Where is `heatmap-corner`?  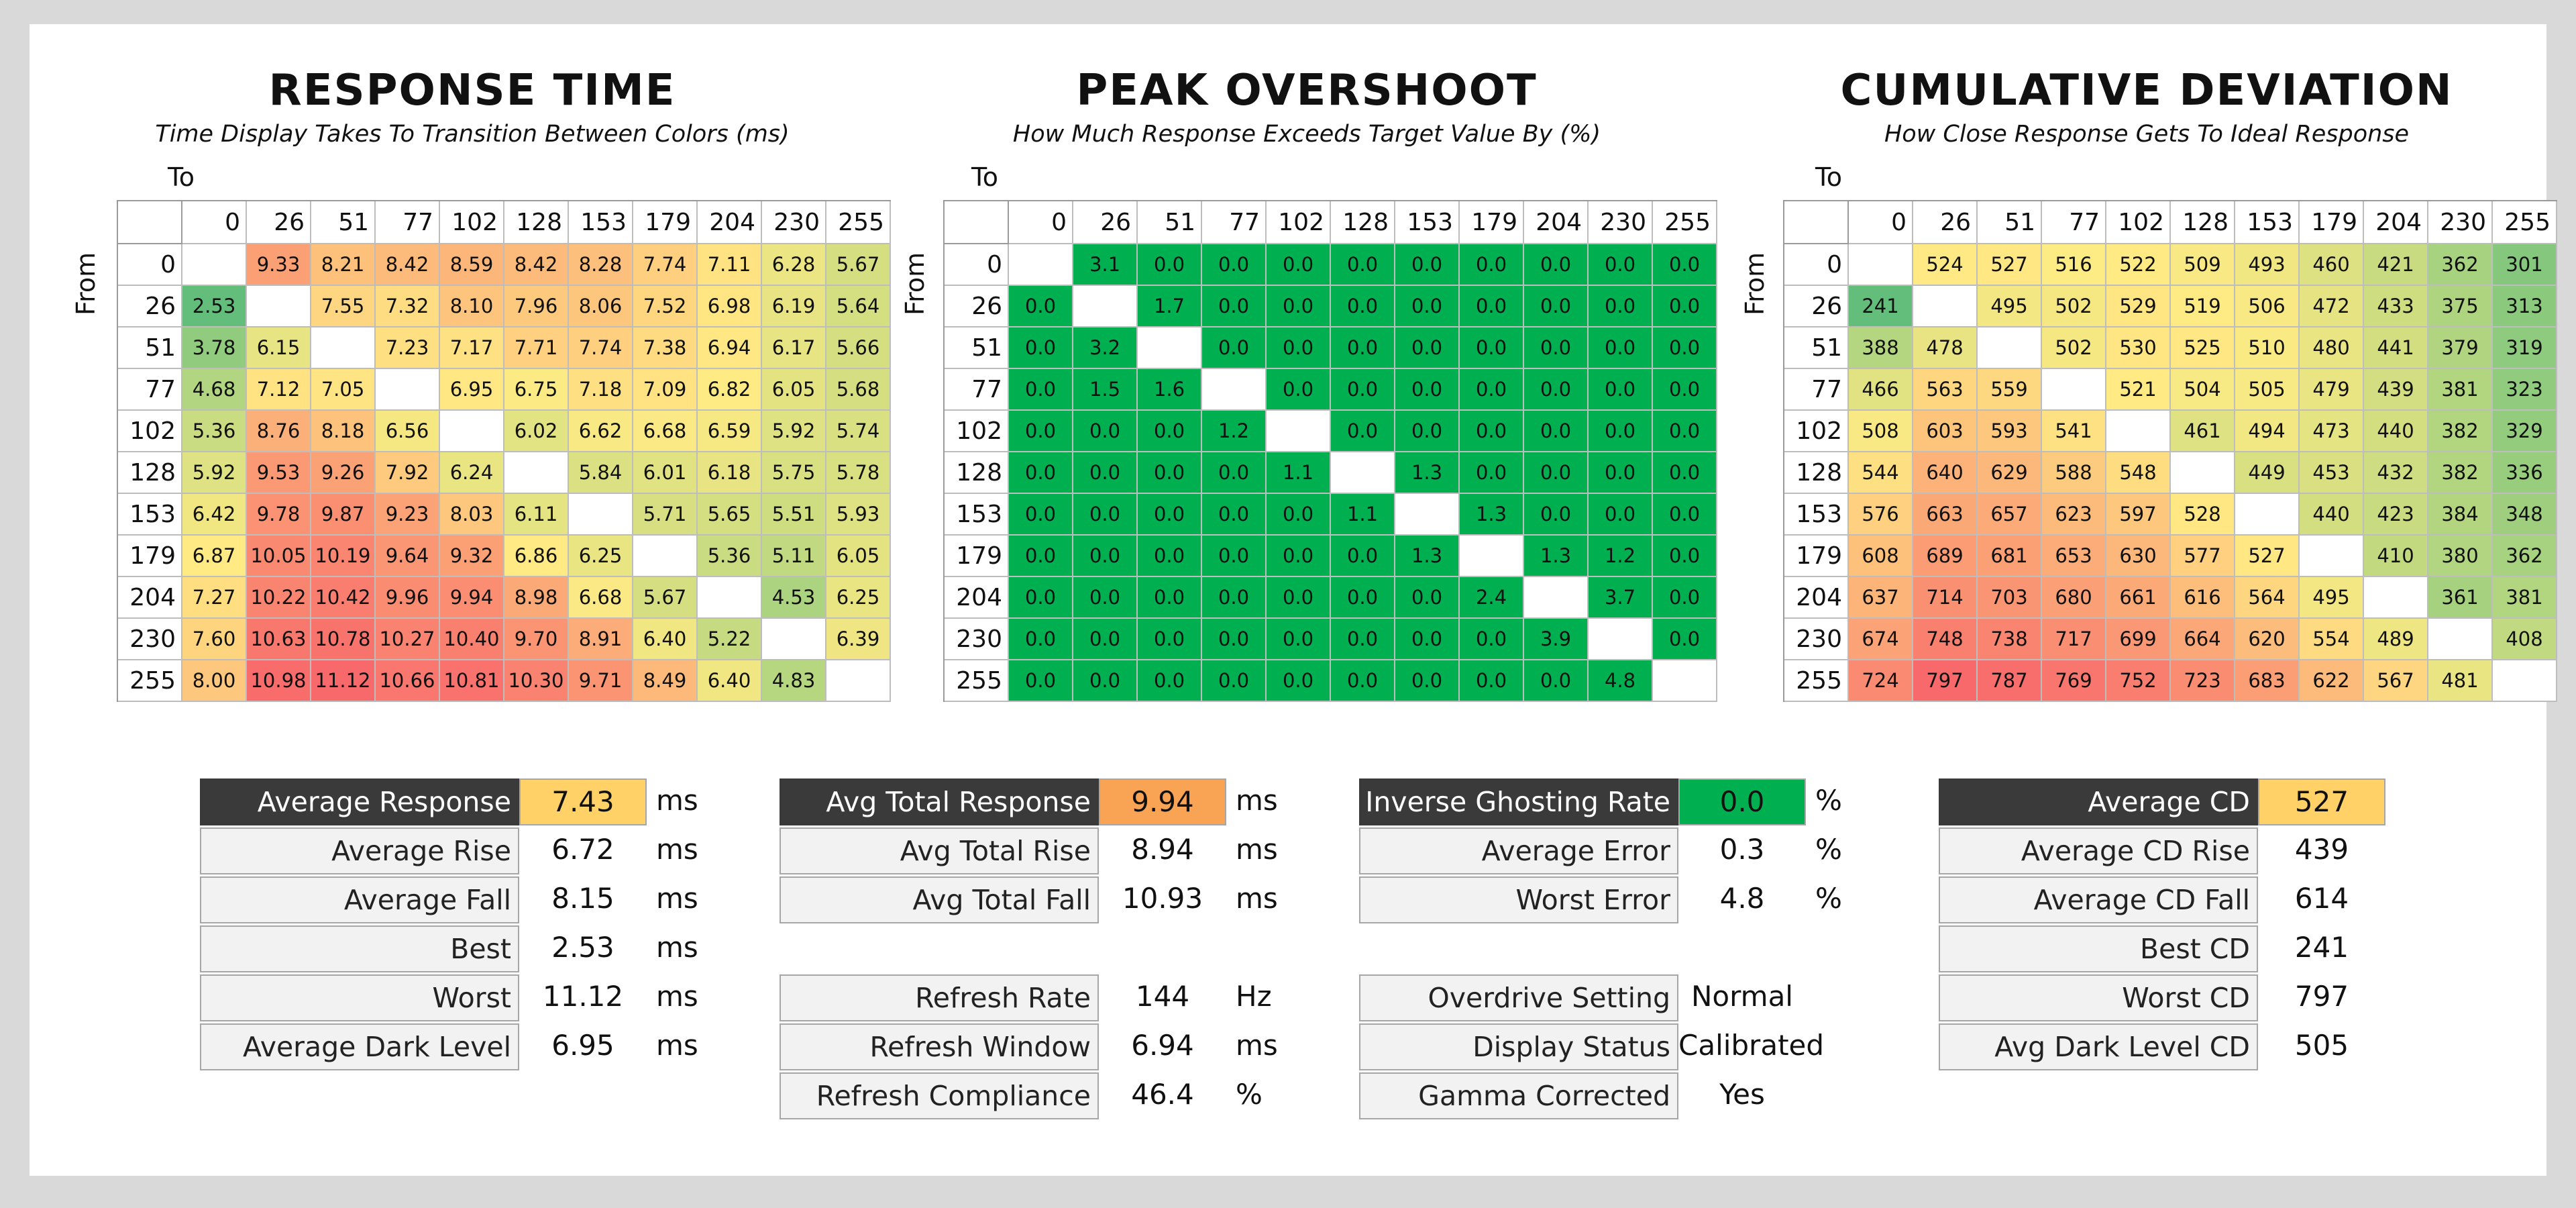 heatmap-corner is located at coordinates (977, 222).